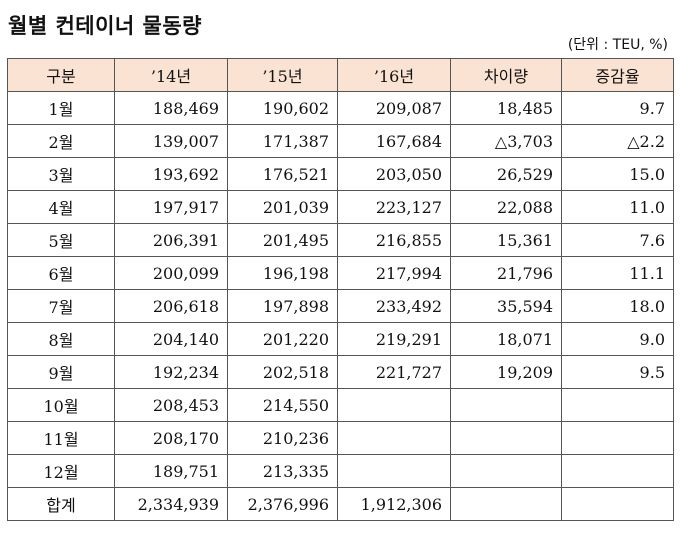 The height and width of the screenshot is (544, 680). What do you see at coordinates (282, 405) in the screenshot?
I see `value-2015-cell: 214,550` at bounding box center [282, 405].